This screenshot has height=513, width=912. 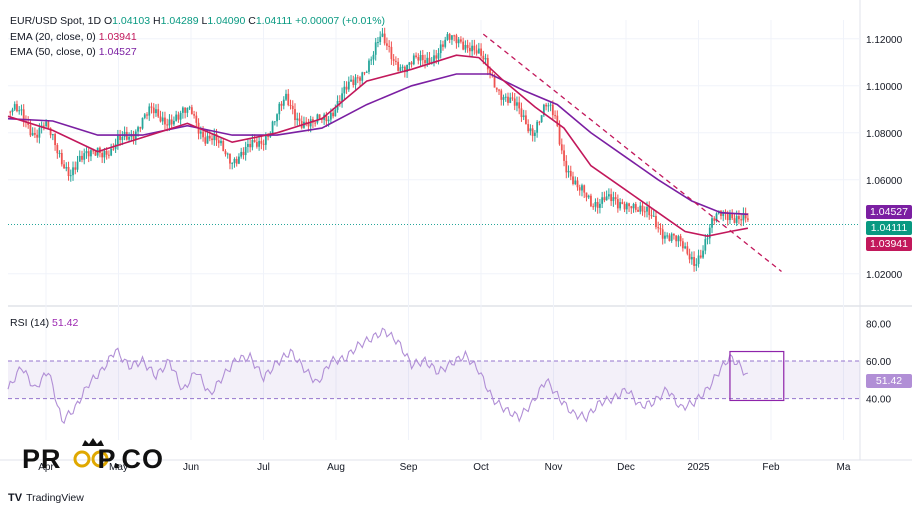 What do you see at coordinates (82, 459) in the screenshot?
I see `watermark-ring-left` at bounding box center [82, 459].